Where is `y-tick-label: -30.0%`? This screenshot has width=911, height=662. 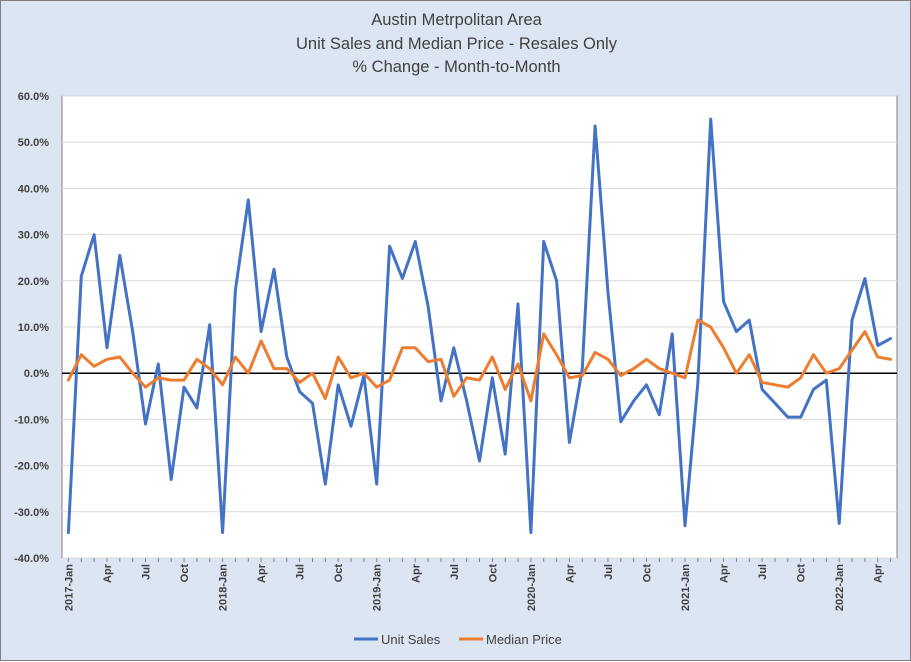
y-tick-label: -30.0% is located at coordinates (31, 513).